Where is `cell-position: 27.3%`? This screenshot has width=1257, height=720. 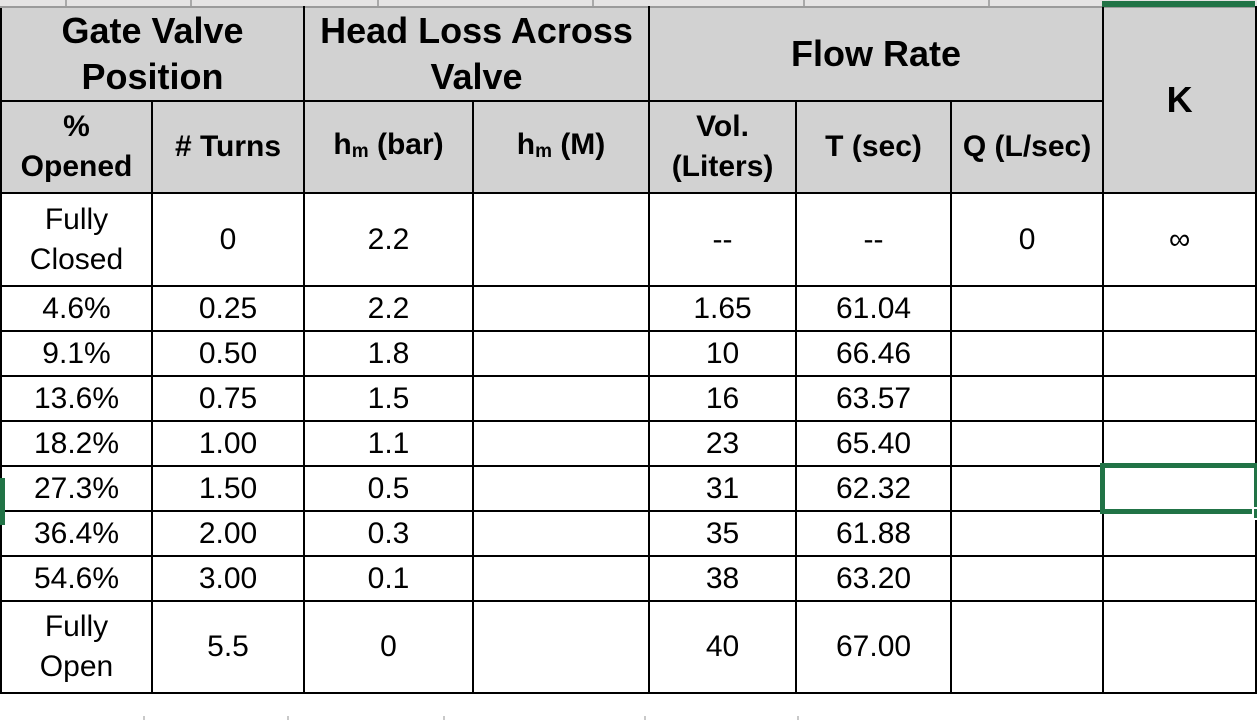 cell-position: 27.3% is located at coordinates (76, 488).